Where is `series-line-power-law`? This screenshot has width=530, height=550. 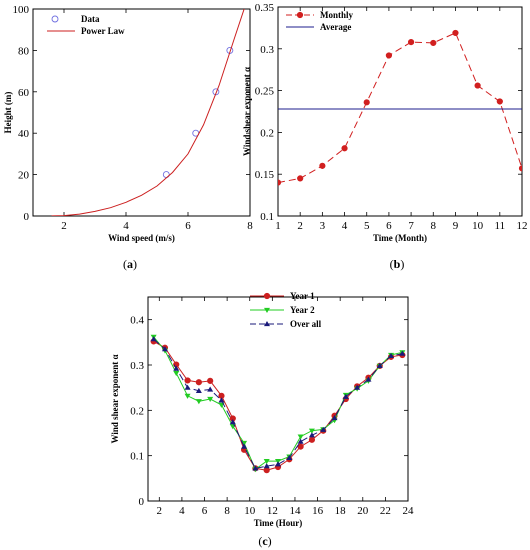 series-line-power-law is located at coordinates (148, 112).